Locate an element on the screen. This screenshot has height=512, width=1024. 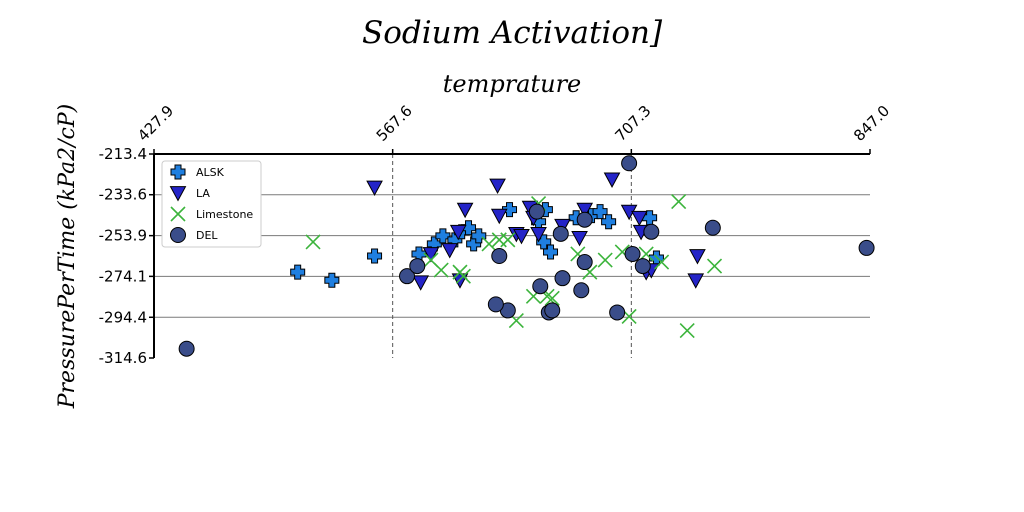
x-tick-label: 427.9 is located at coordinates (155, 123).